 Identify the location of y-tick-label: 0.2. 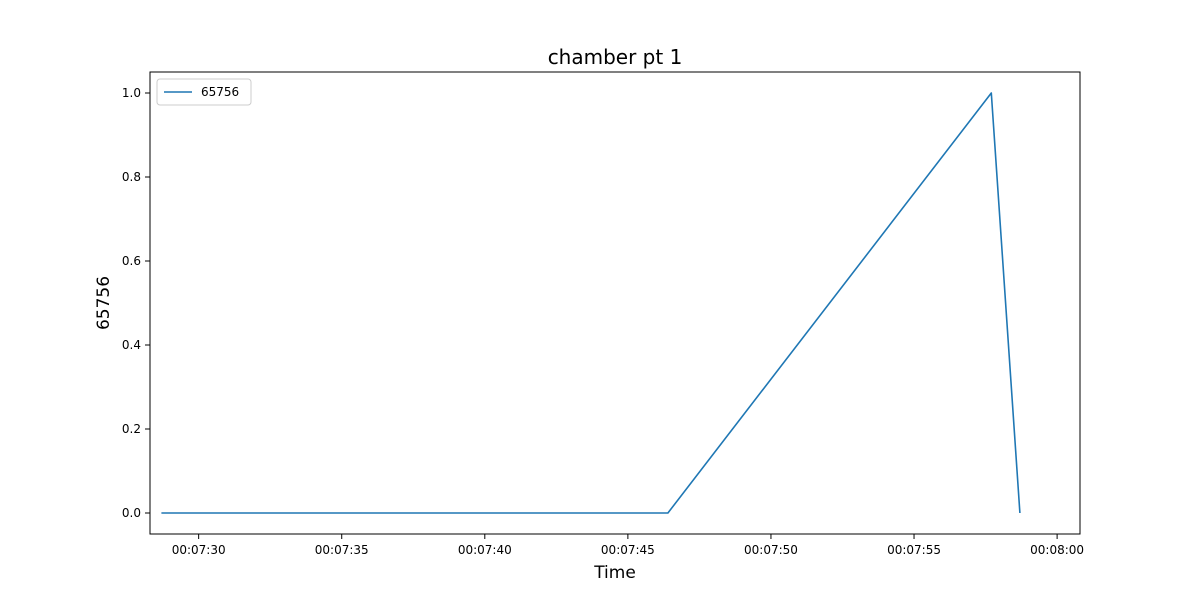
(131, 429).